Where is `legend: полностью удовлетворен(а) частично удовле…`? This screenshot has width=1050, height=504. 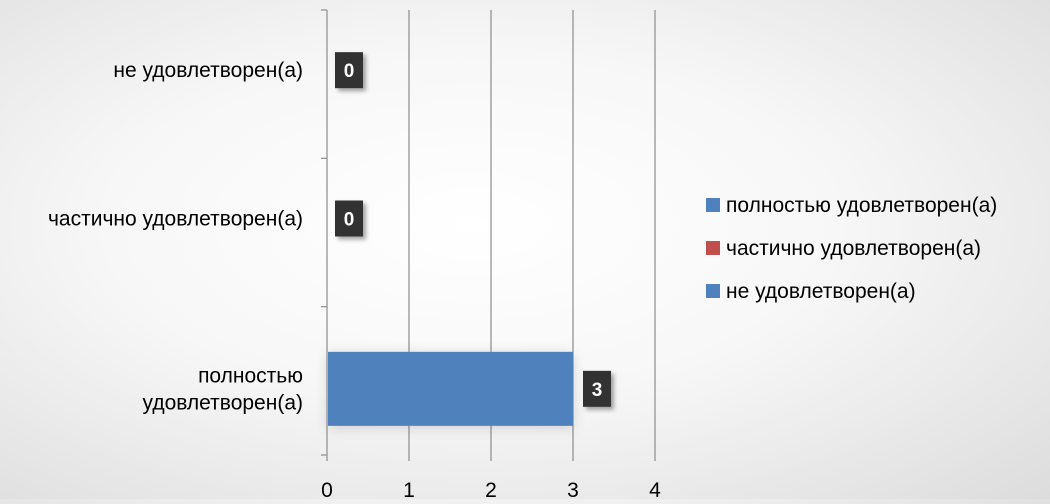 legend: полностью удовлетворен(а) частично удовле… is located at coordinates (851, 248).